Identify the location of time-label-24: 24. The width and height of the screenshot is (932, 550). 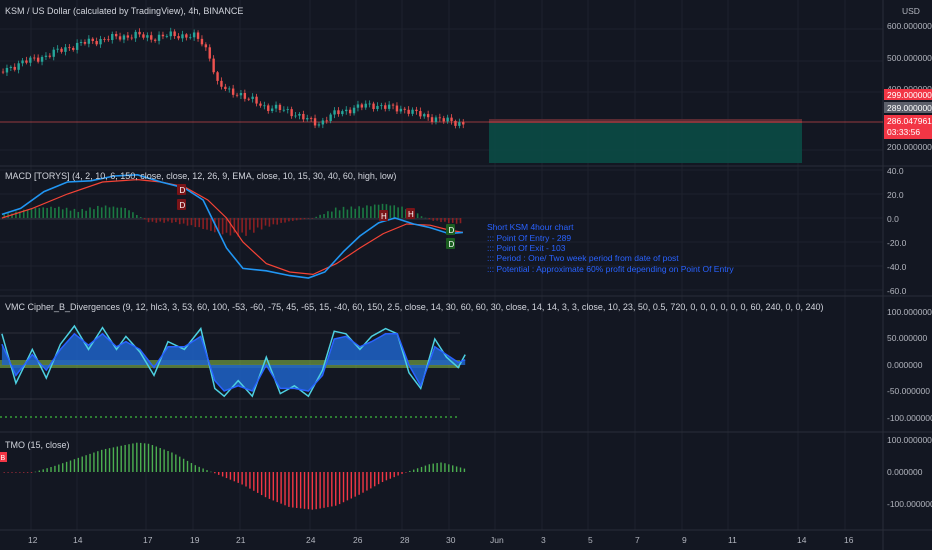
(311, 540).